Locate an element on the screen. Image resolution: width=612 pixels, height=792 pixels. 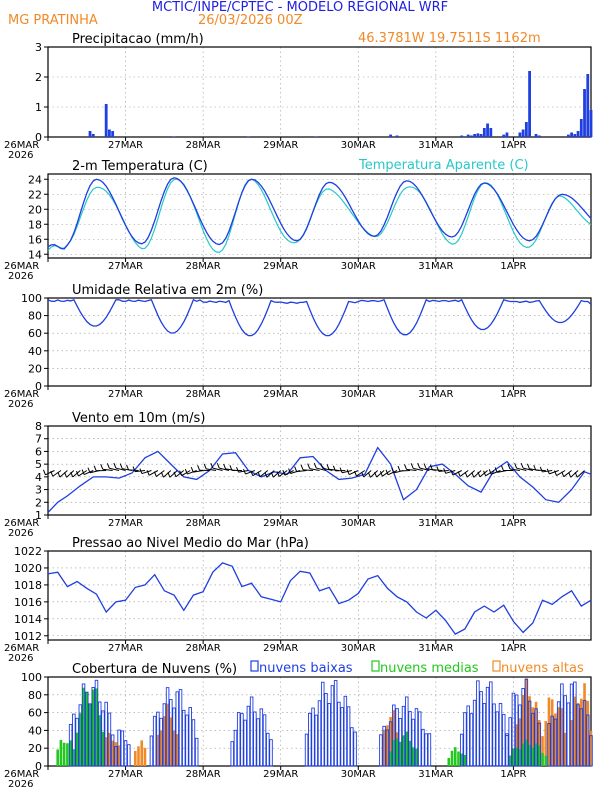
temperature-line is located at coordinates (319, 213).